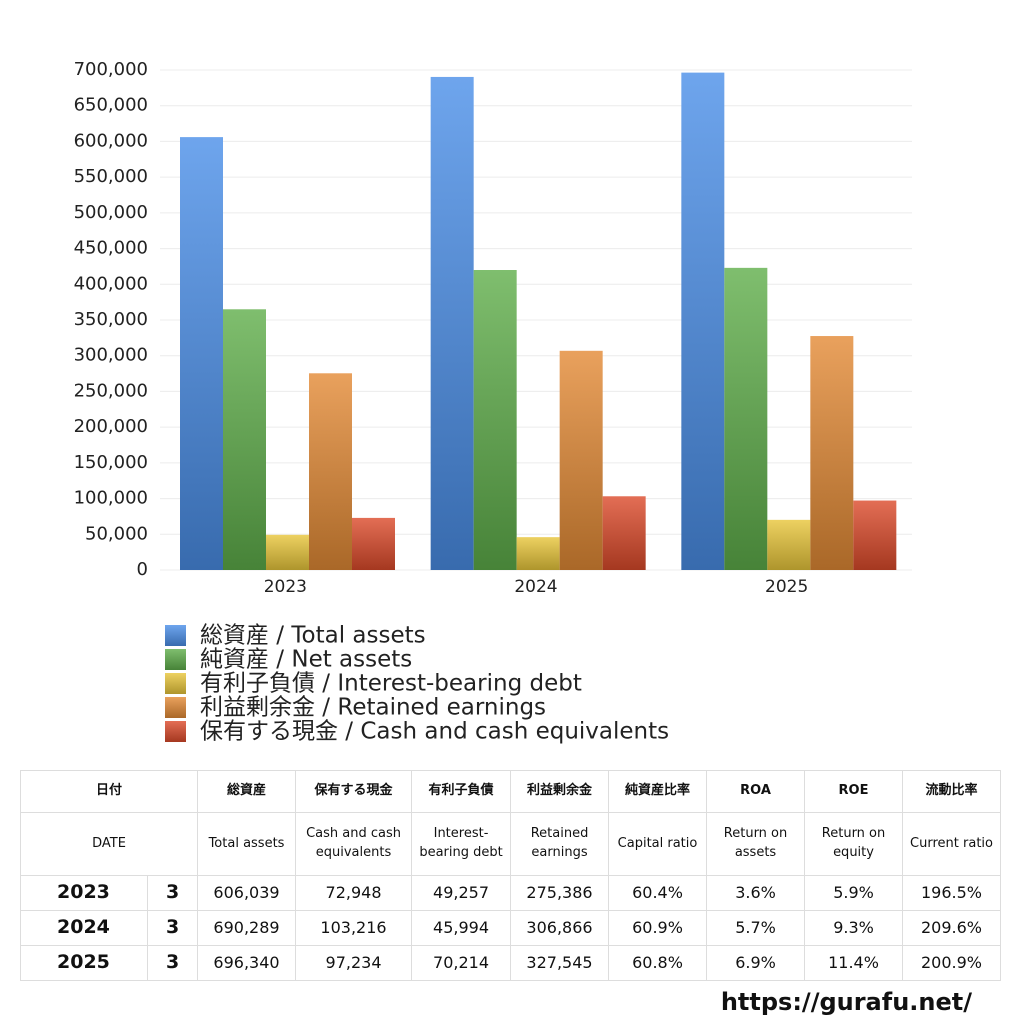 The width and height of the screenshot is (1024, 1024). Describe the element at coordinates (111, 69) in the screenshot. I see `y-tick-label: 700,000` at that location.